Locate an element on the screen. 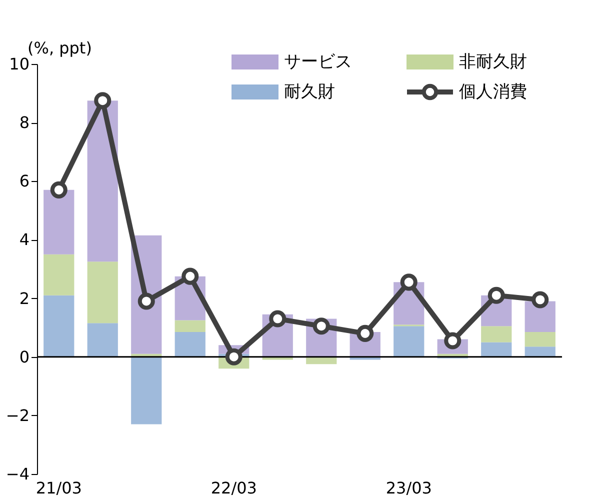 This screenshot has height=504, width=602. x-tick-label: 21/03 is located at coordinates (59, 488).